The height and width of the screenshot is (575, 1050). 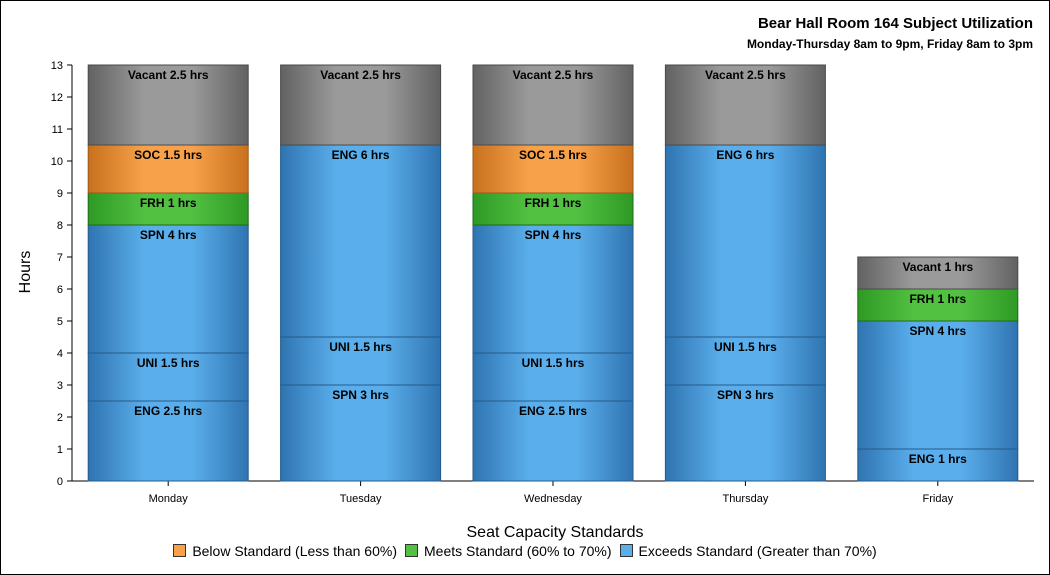 What do you see at coordinates (60, 450) in the screenshot?
I see `y-tick-label: 1` at bounding box center [60, 450].